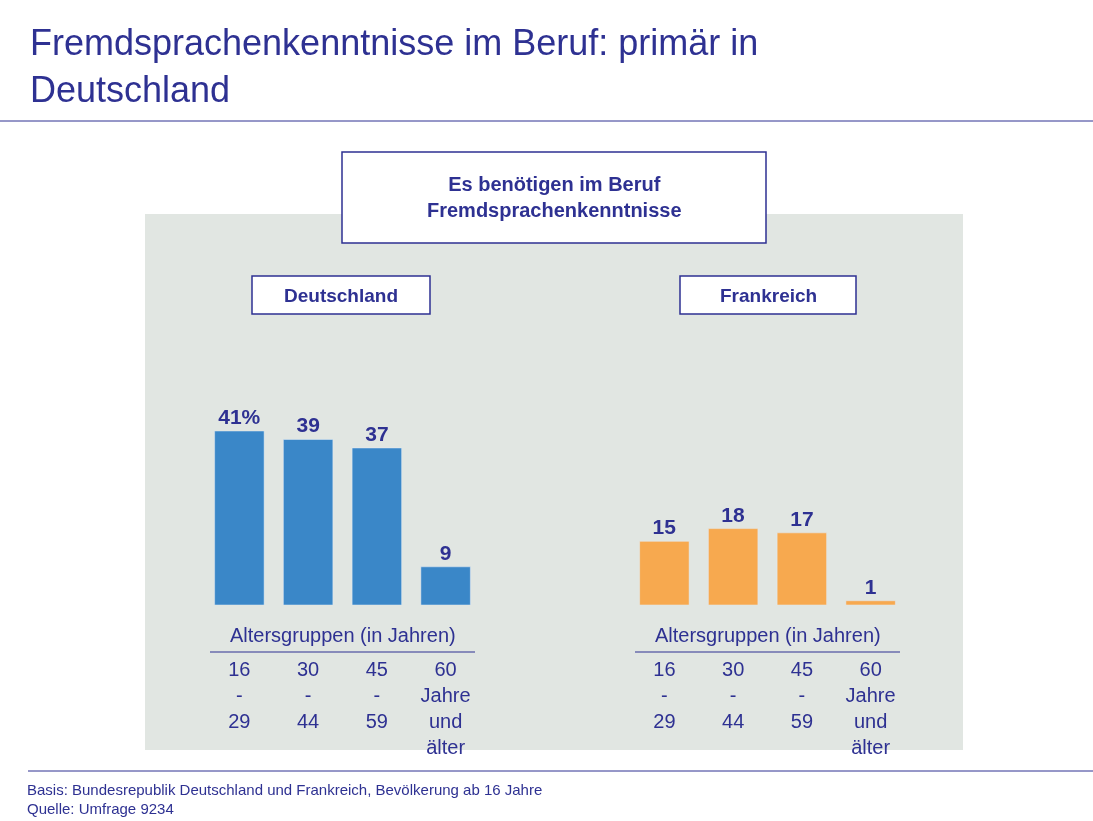  What do you see at coordinates (769, 295) in the screenshot?
I see `chart-title: Frankreich` at bounding box center [769, 295].